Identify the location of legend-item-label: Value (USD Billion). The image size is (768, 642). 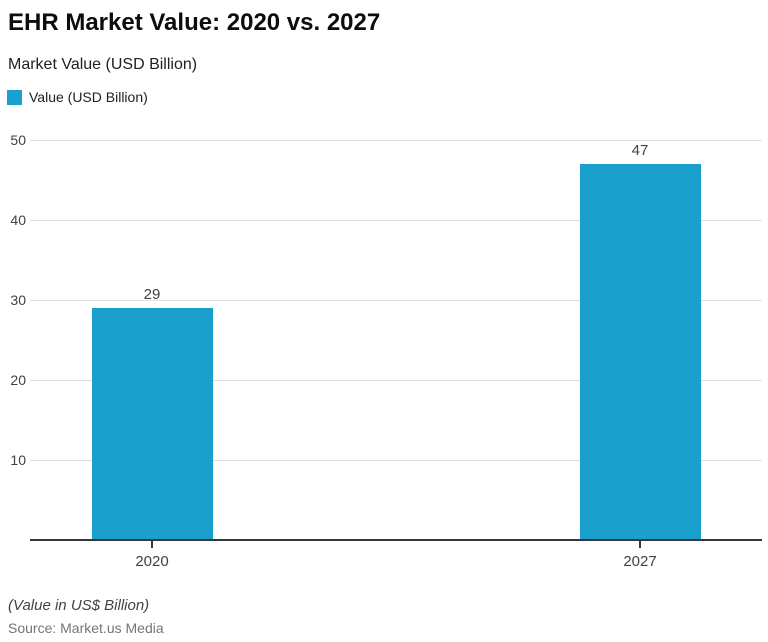
(88, 97).